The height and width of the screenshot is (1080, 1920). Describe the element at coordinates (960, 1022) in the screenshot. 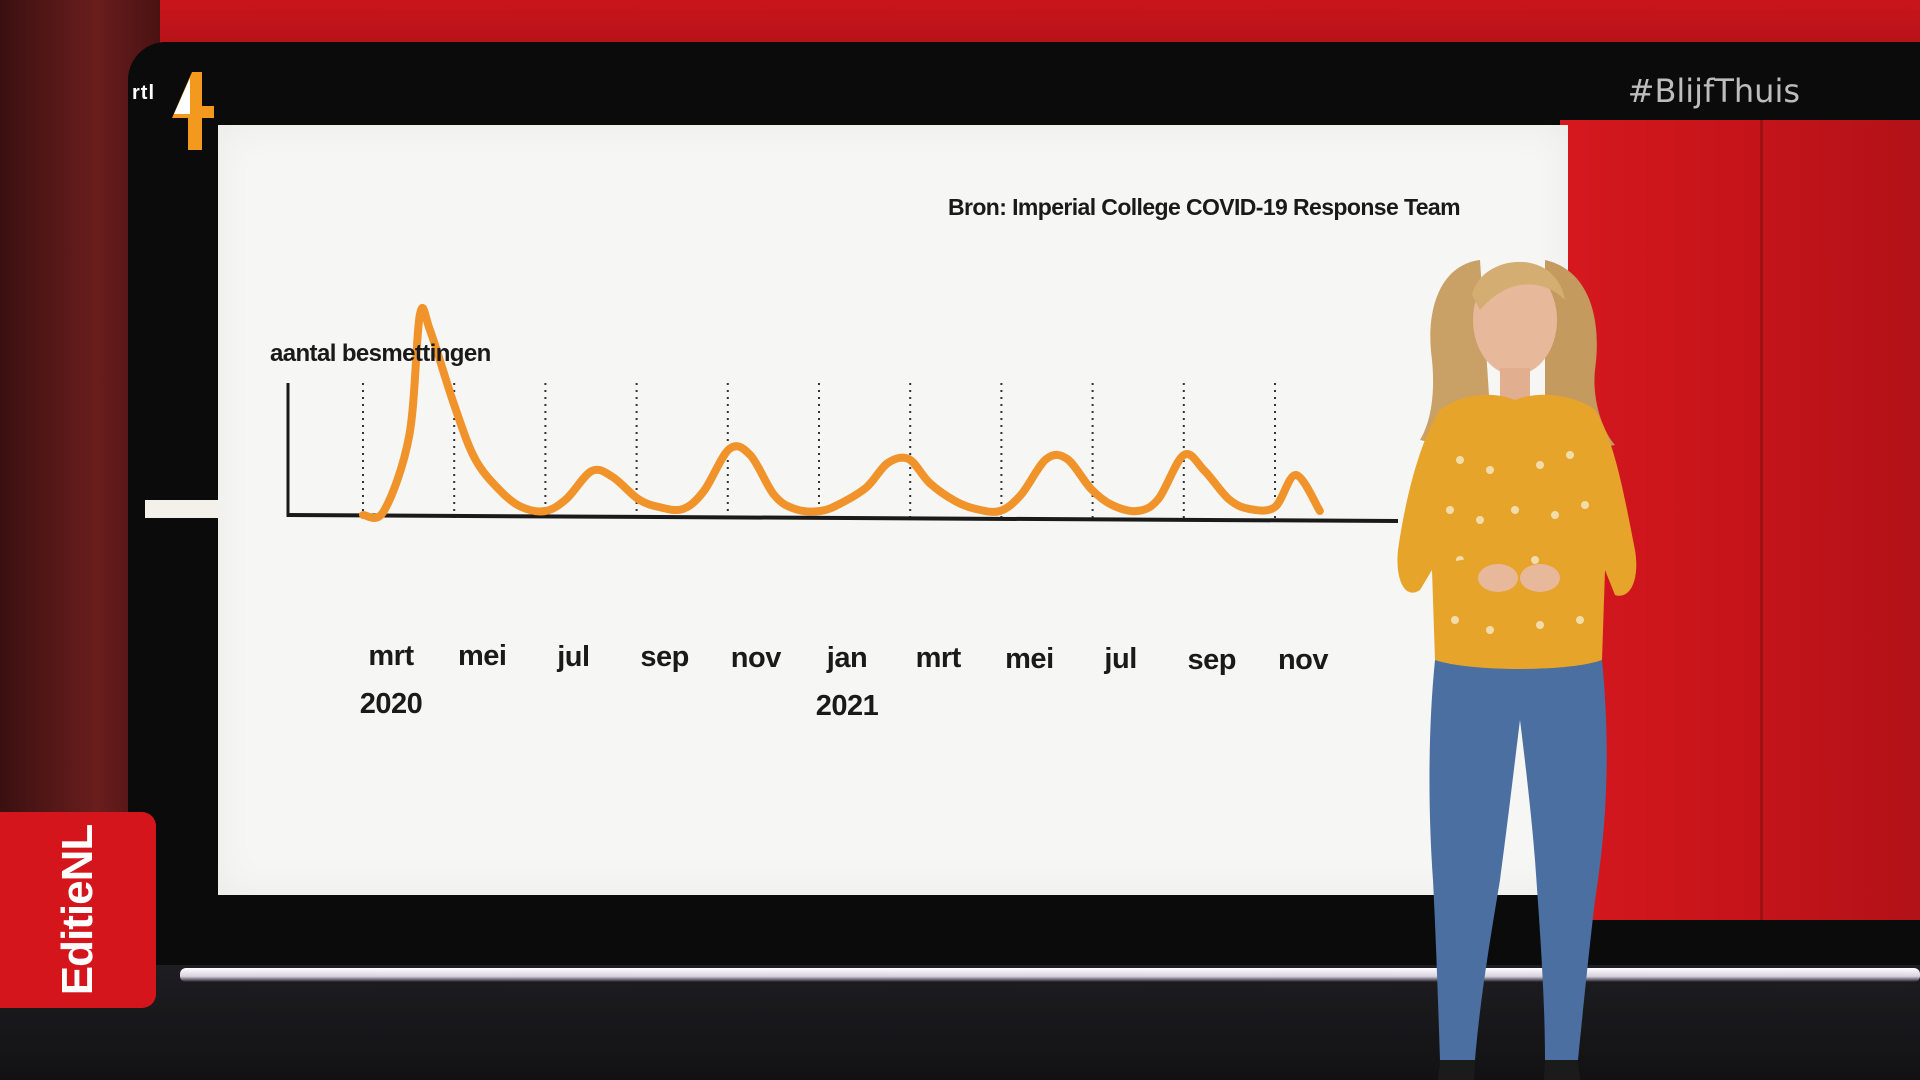

I see `studio-floor` at that location.